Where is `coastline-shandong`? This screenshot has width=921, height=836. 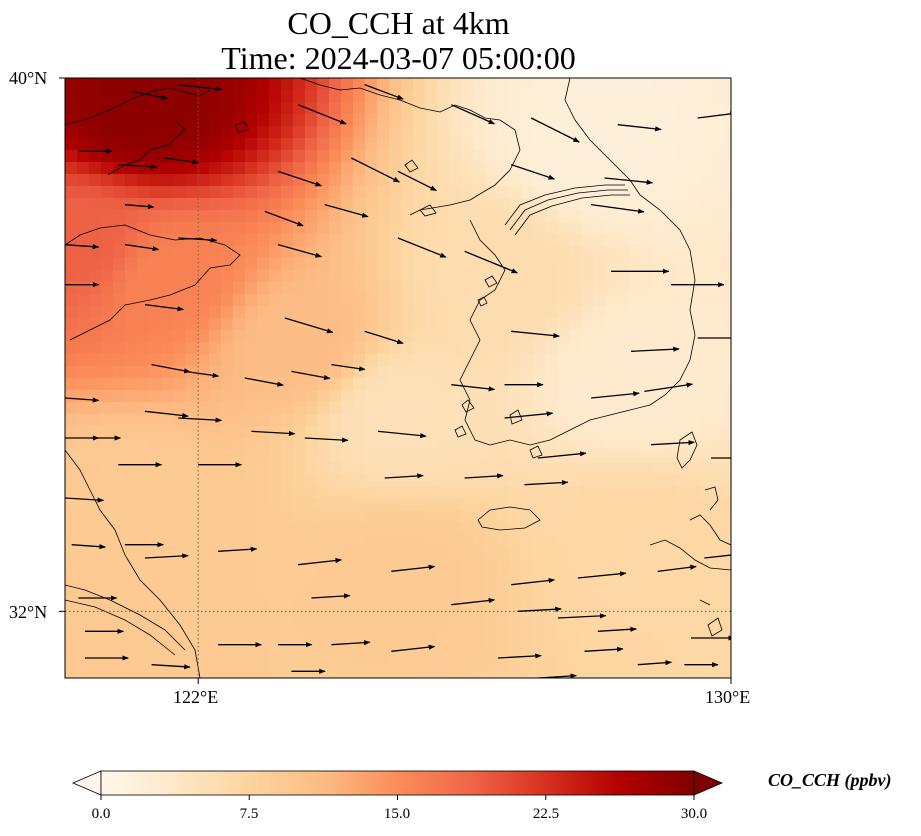 coastline-shandong is located at coordinates (153, 282).